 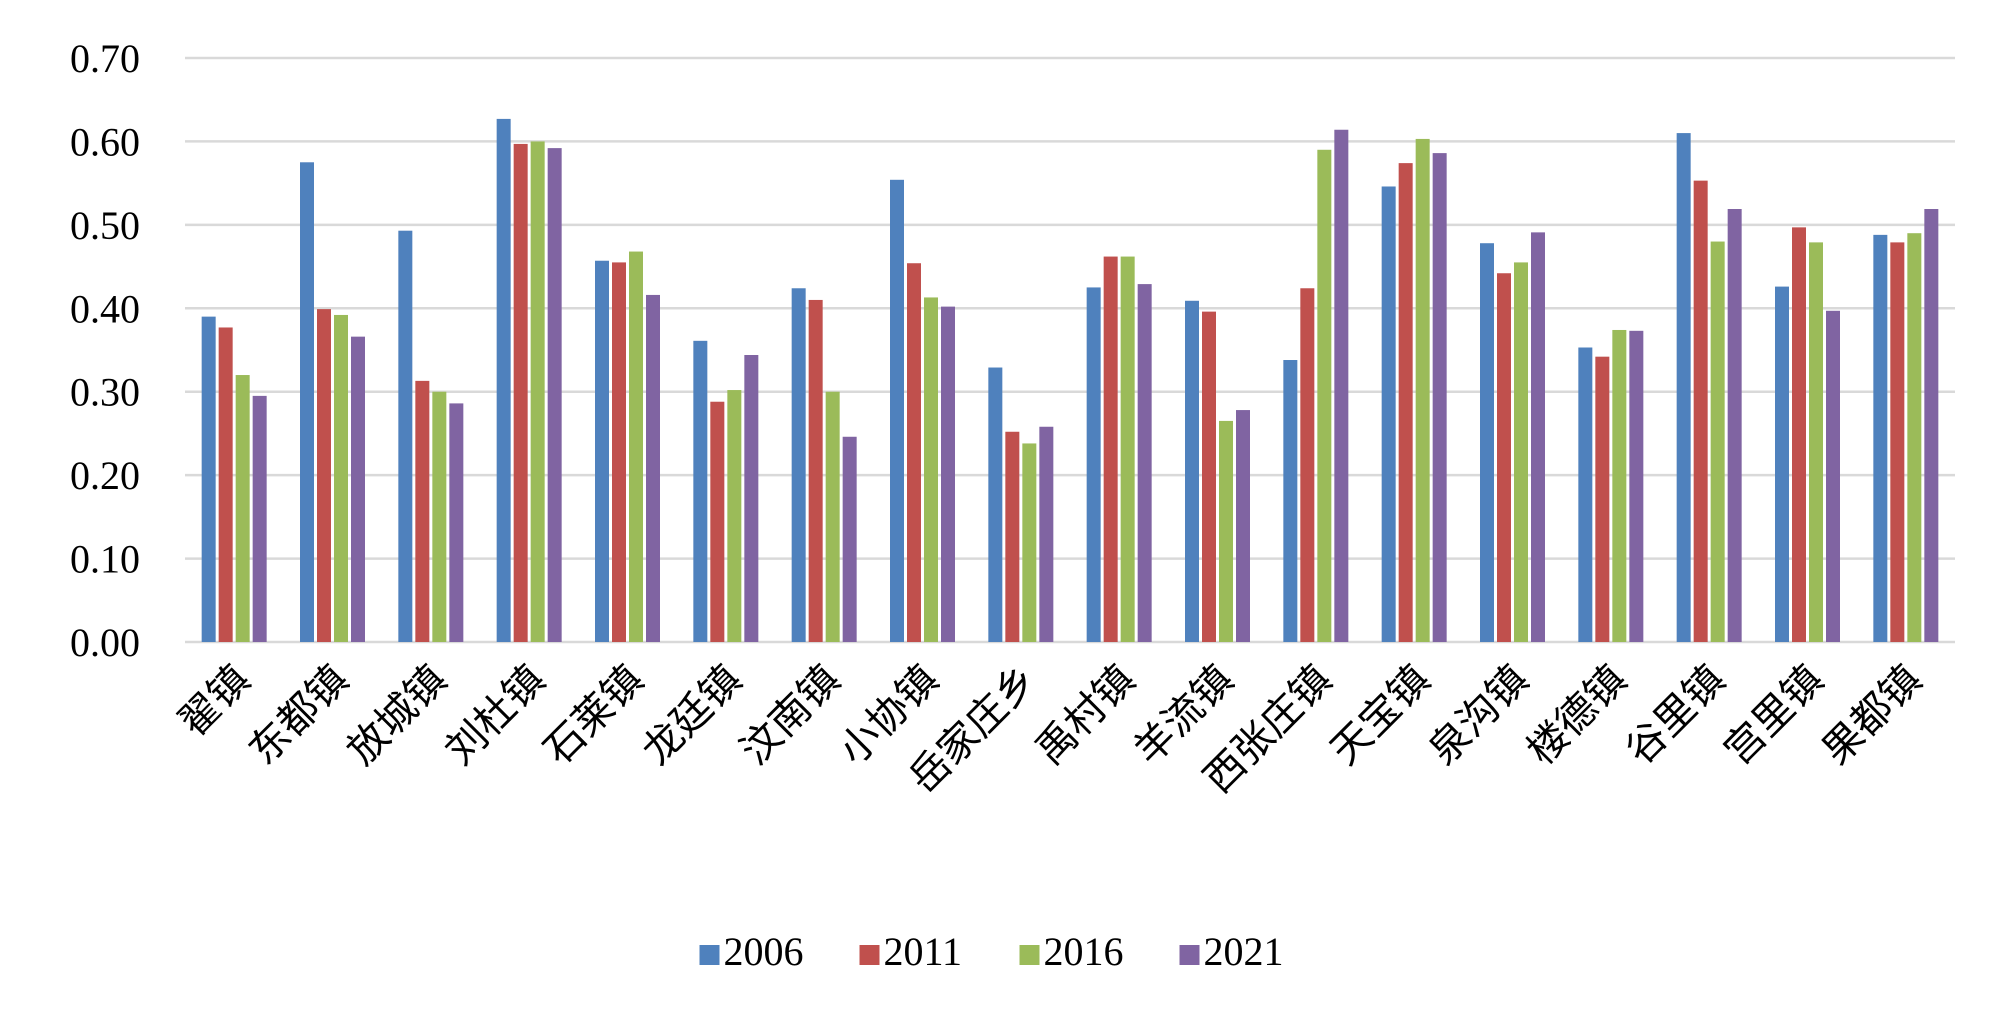 I want to click on x-category-label: 泉沟镇, so click(x=1478, y=715).